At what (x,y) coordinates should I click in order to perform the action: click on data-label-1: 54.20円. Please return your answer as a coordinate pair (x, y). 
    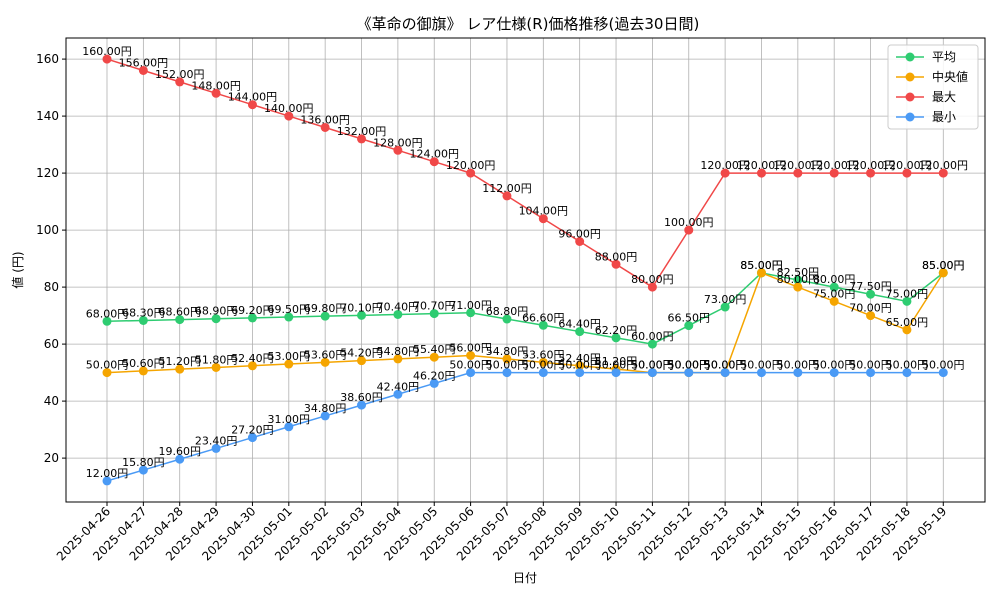
    Looking at the image, I should click on (361, 353).